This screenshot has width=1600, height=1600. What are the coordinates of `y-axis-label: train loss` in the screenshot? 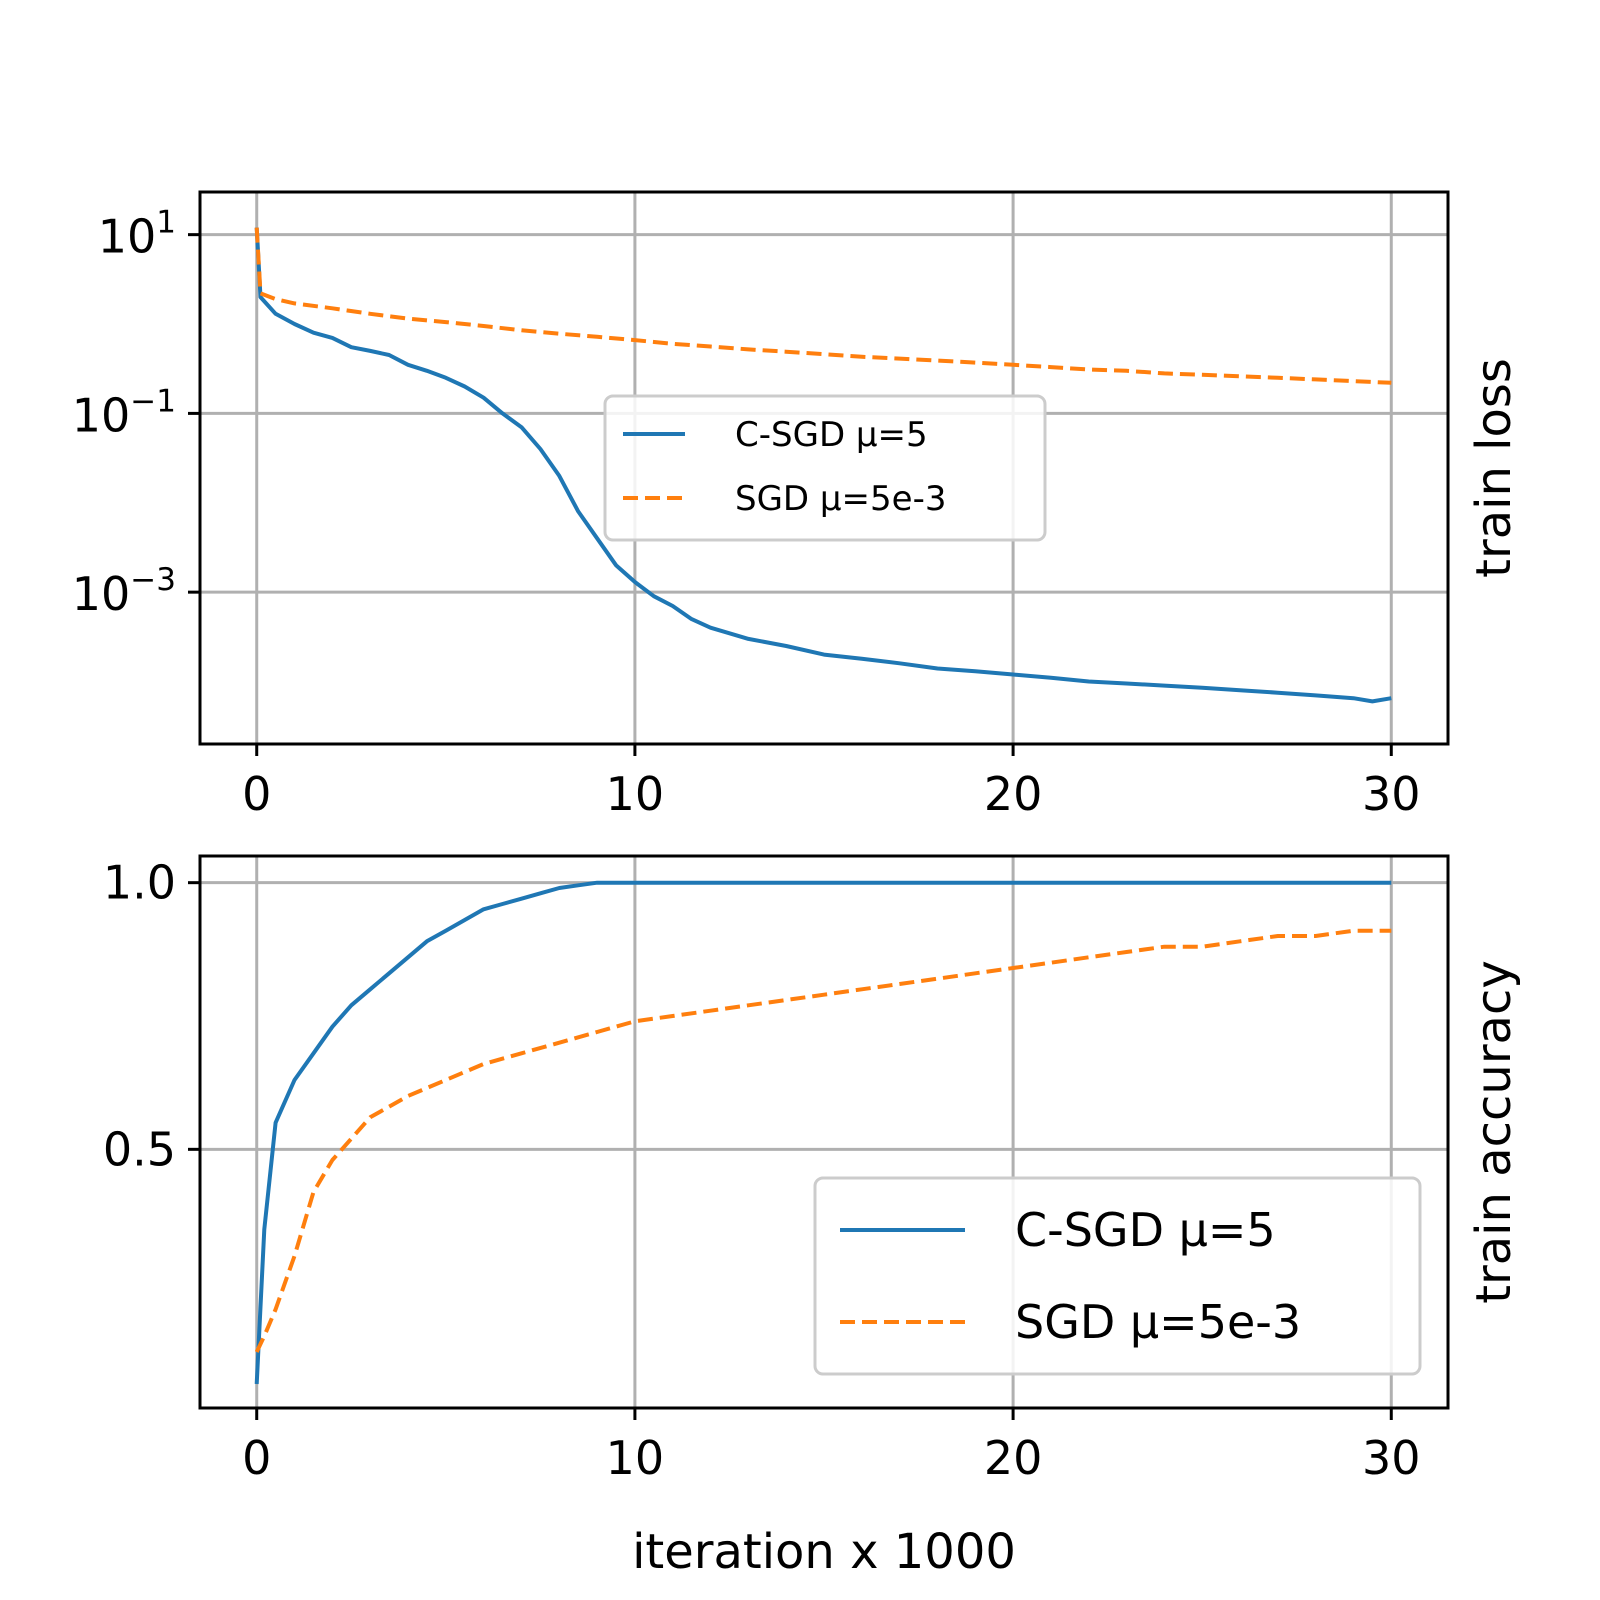 It's located at (1494, 468).